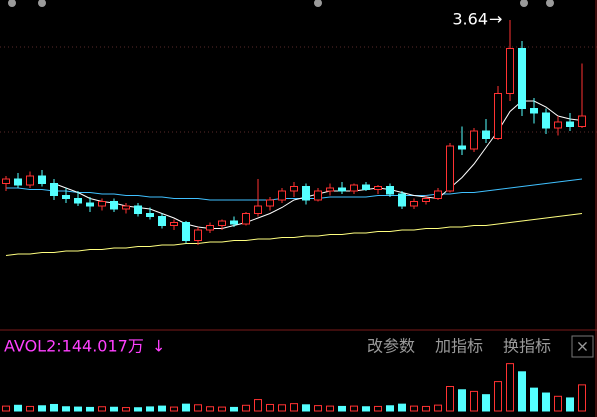  I want to click on close-button: ×, so click(582, 346).